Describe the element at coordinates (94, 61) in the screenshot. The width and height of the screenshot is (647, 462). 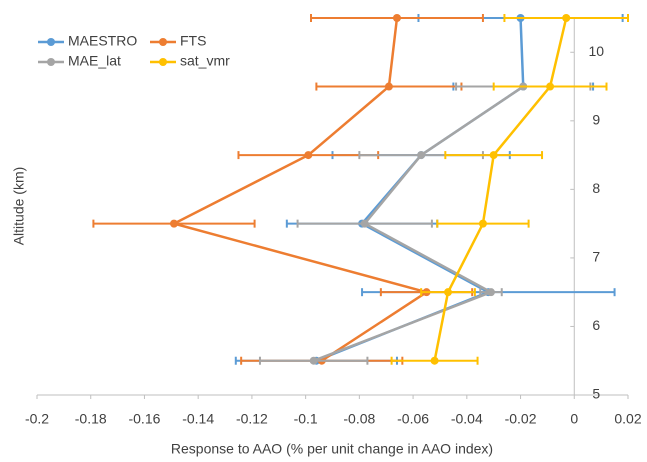
I see `legend-label: MAE_lat` at that location.